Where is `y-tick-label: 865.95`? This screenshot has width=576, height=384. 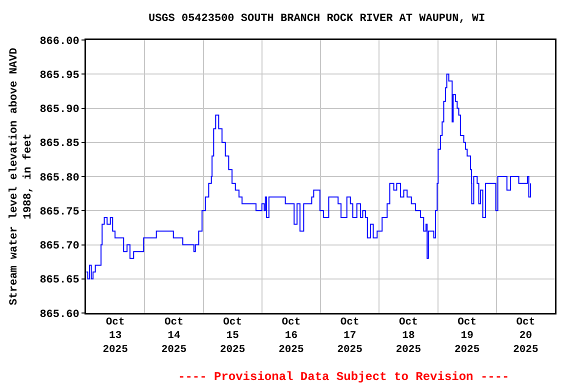 y-tick-label: 865.95 is located at coordinates (60, 76).